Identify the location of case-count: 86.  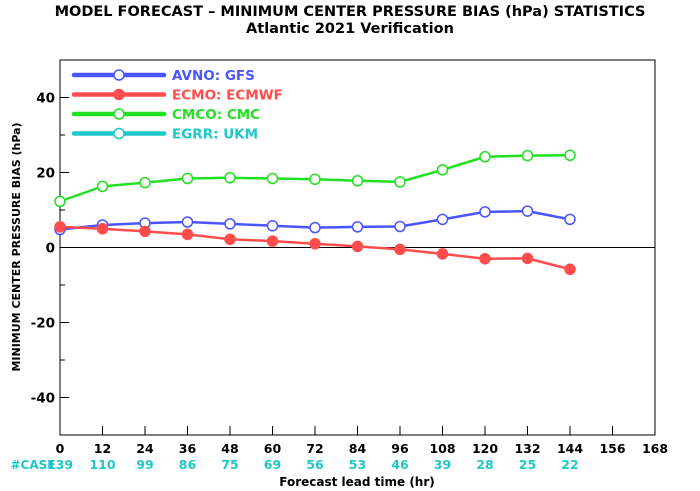
(188, 464).